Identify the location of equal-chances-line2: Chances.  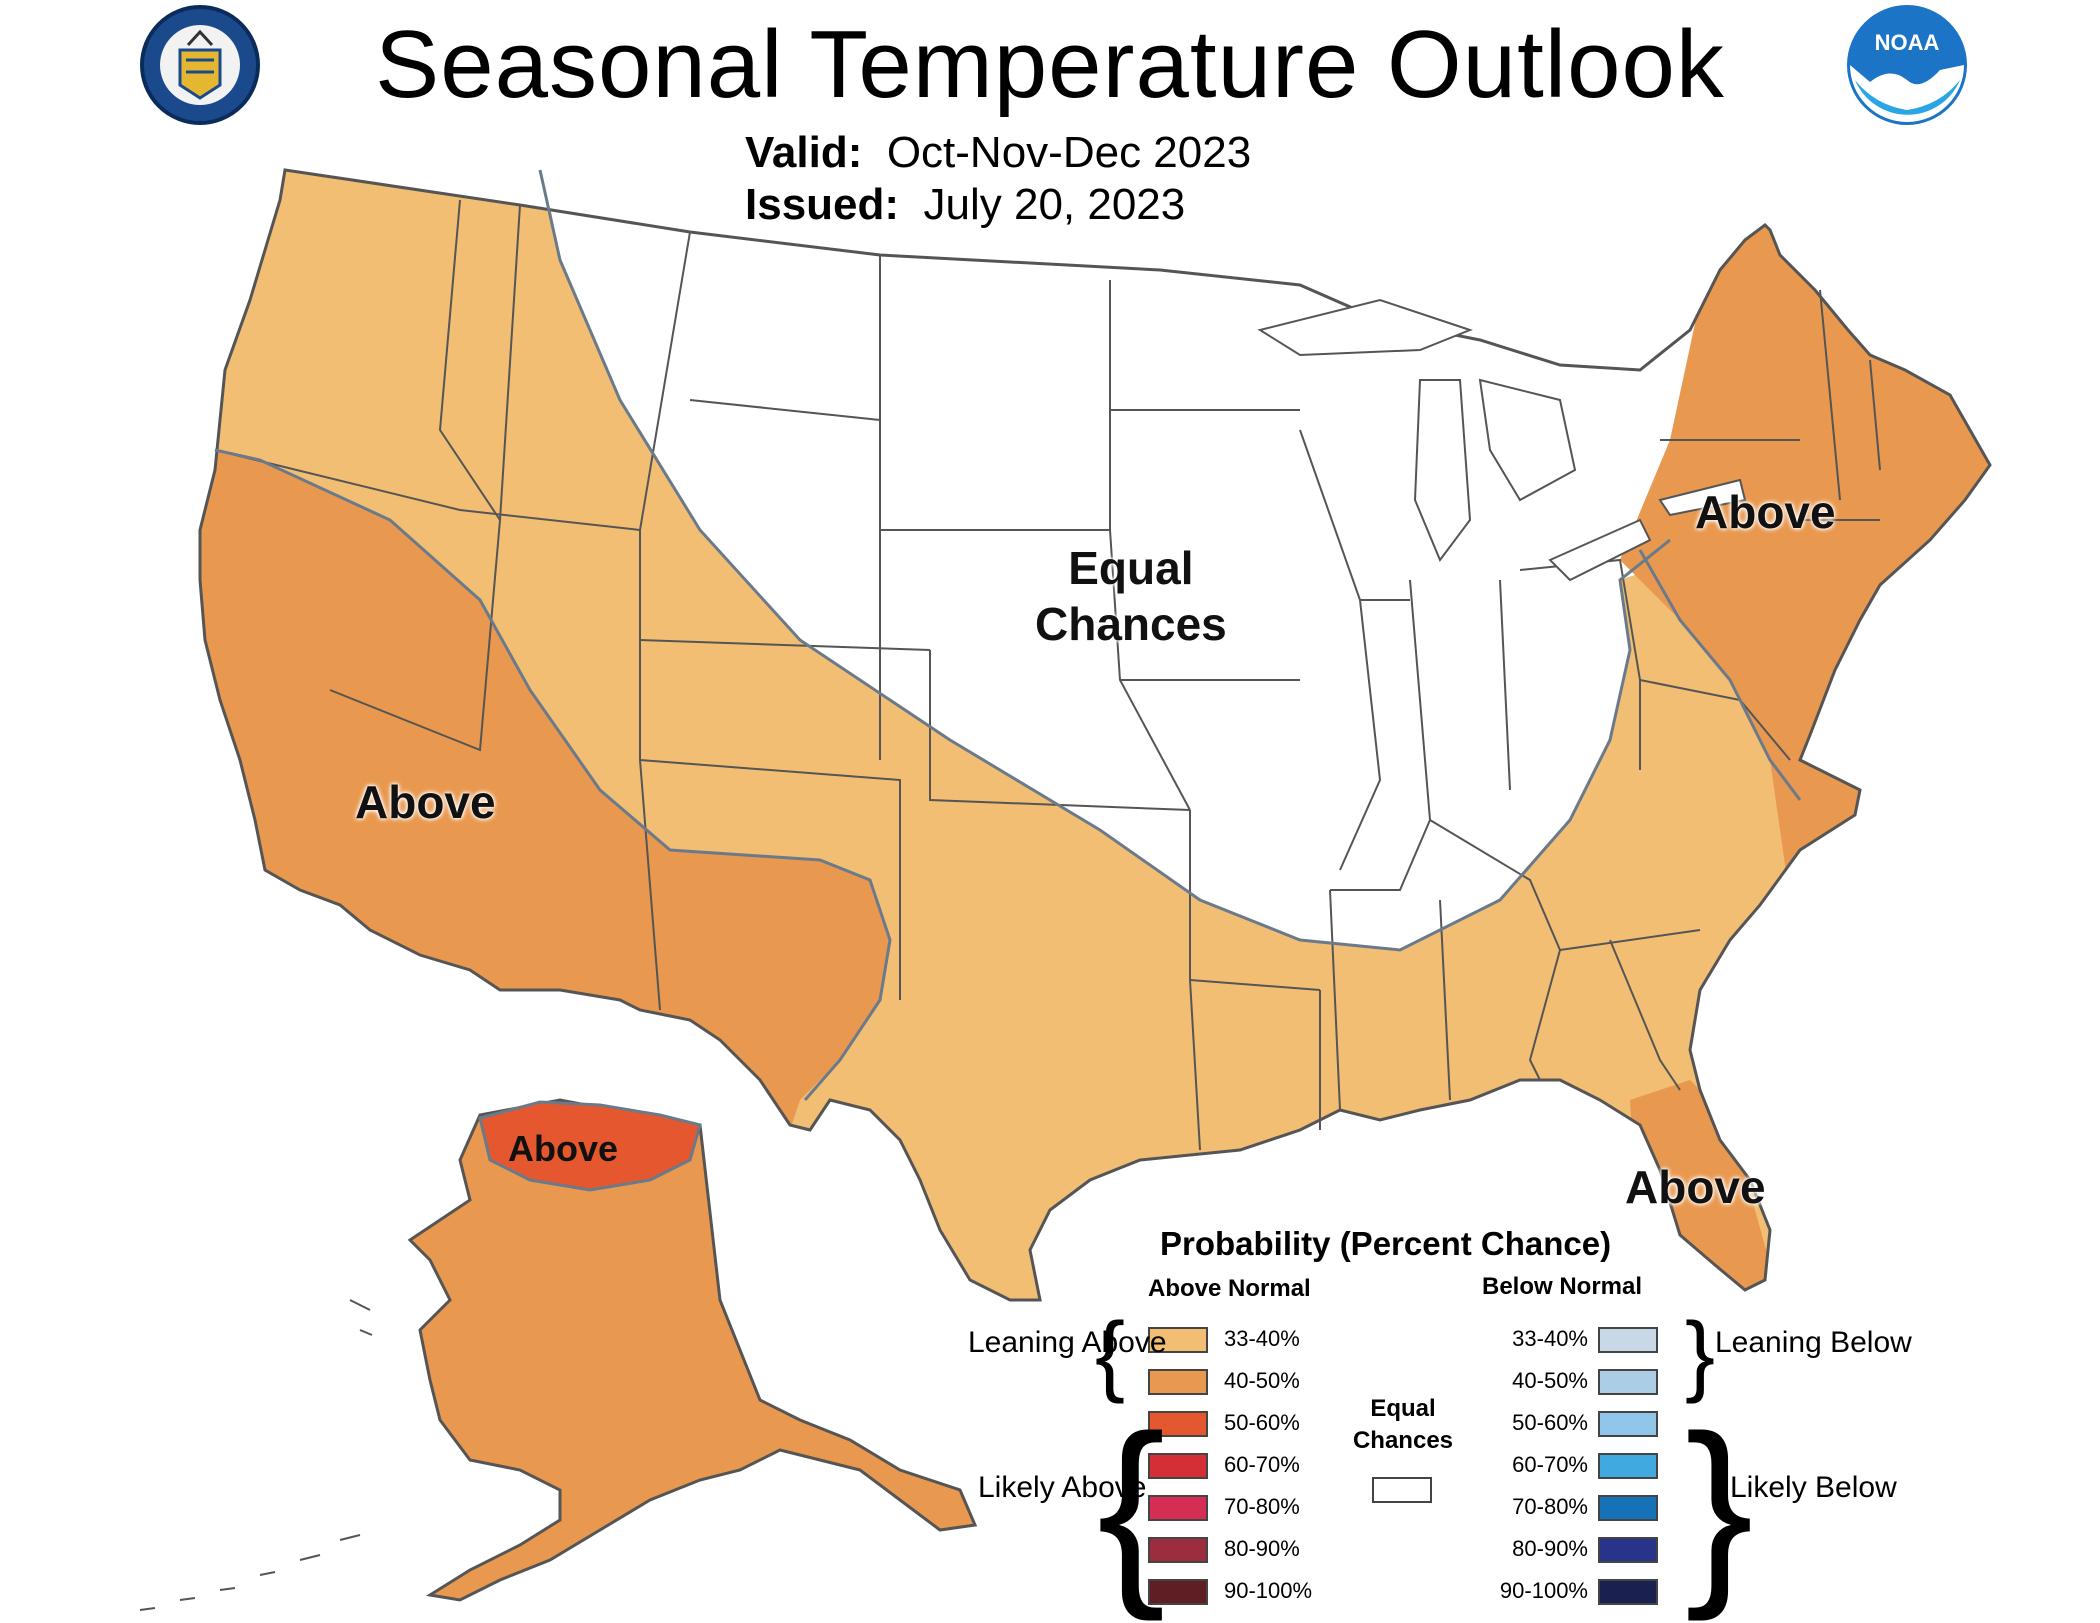
(1131, 624).